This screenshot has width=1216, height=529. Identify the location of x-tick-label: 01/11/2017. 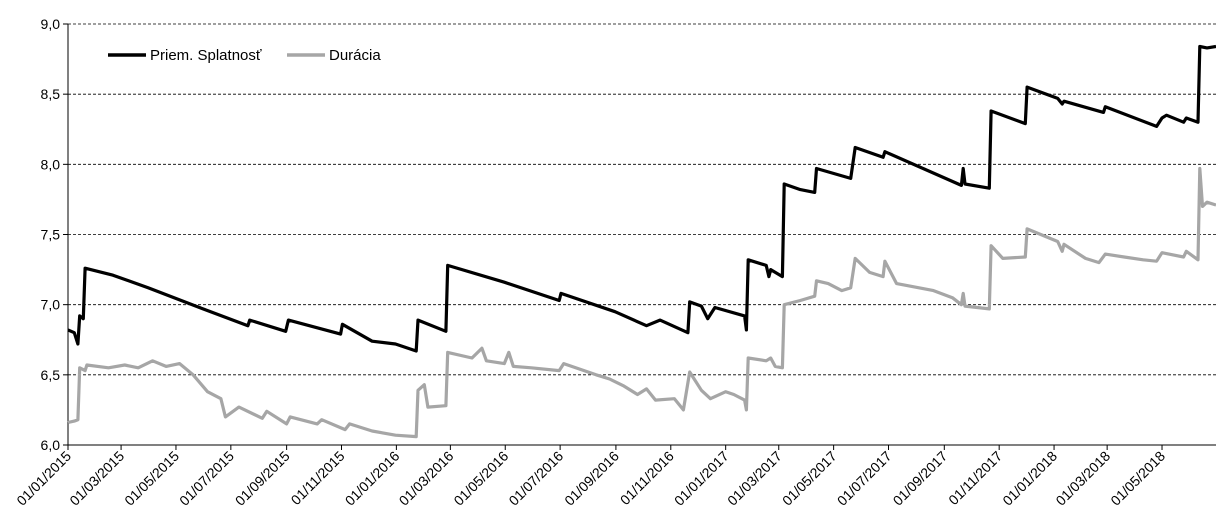
(975, 478).